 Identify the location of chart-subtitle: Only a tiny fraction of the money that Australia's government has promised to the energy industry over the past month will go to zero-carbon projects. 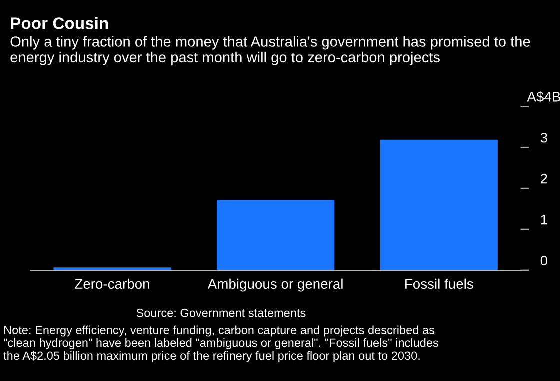
(270, 51).